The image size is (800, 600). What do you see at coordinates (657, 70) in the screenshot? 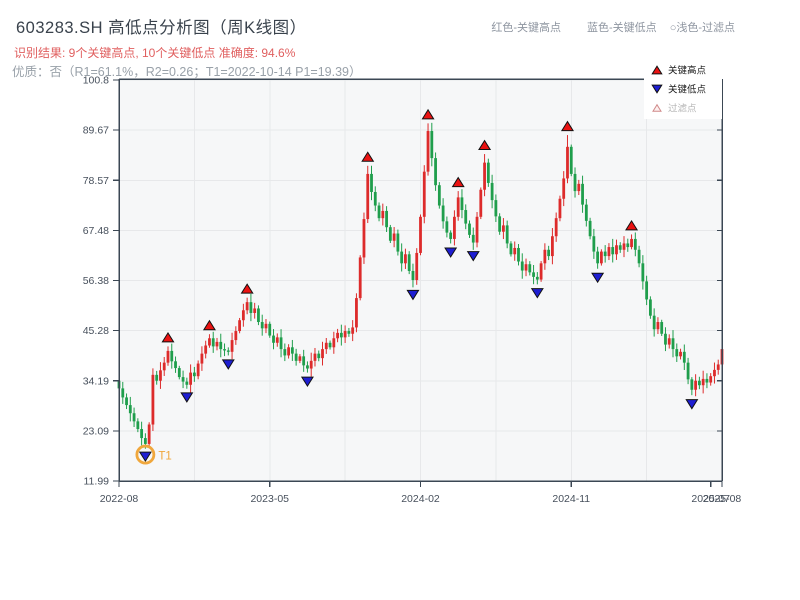
I see `plot-legend-key-high-icon` at bounding box center [657, 70].